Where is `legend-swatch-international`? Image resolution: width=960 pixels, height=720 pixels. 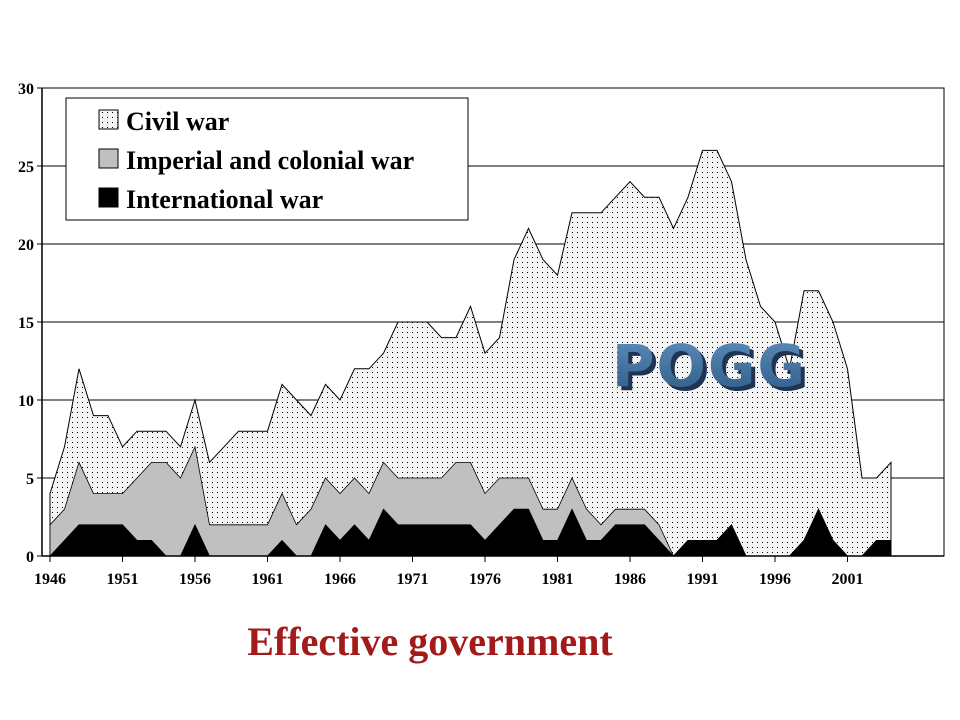
legend-swatch-international is located at coordinates (108, 197).